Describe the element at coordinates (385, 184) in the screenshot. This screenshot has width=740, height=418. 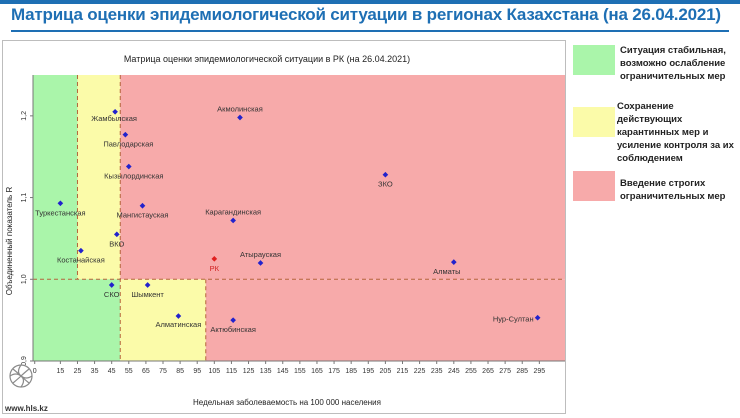
I see `data-point-label: ЗКО` at that location.